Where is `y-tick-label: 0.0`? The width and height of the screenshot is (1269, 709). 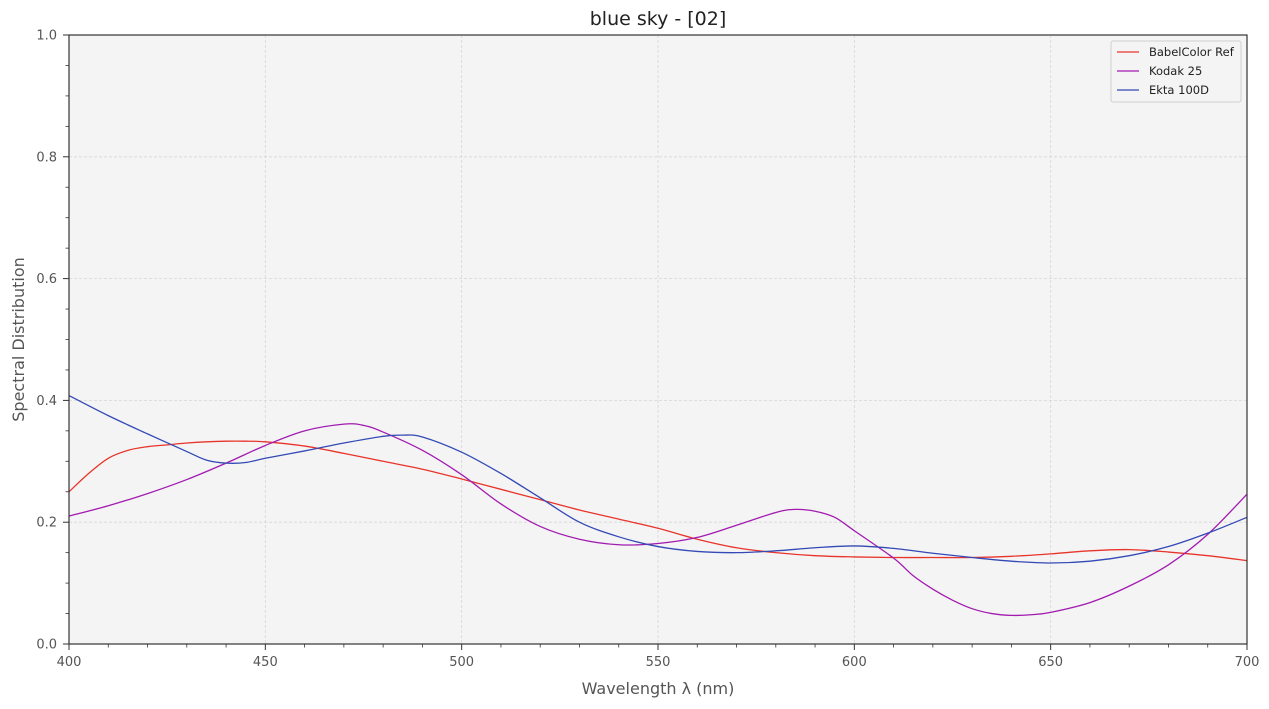 y-tick-label: 0.0 is located at coordinates (46, 645).